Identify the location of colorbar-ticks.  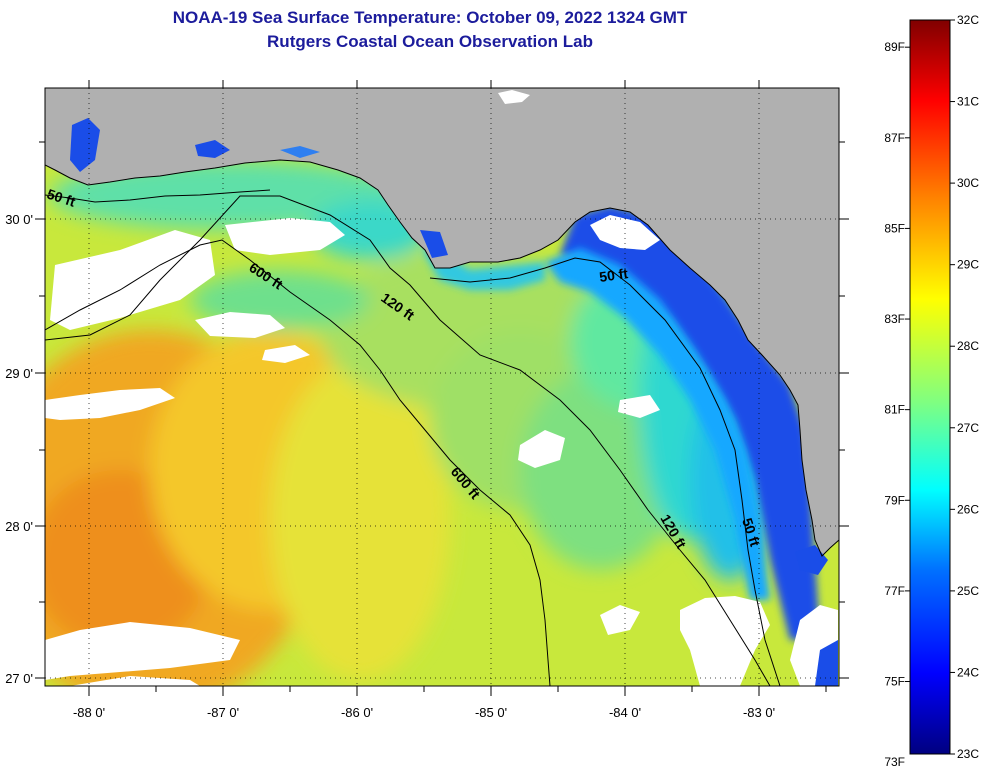
(930, 387).